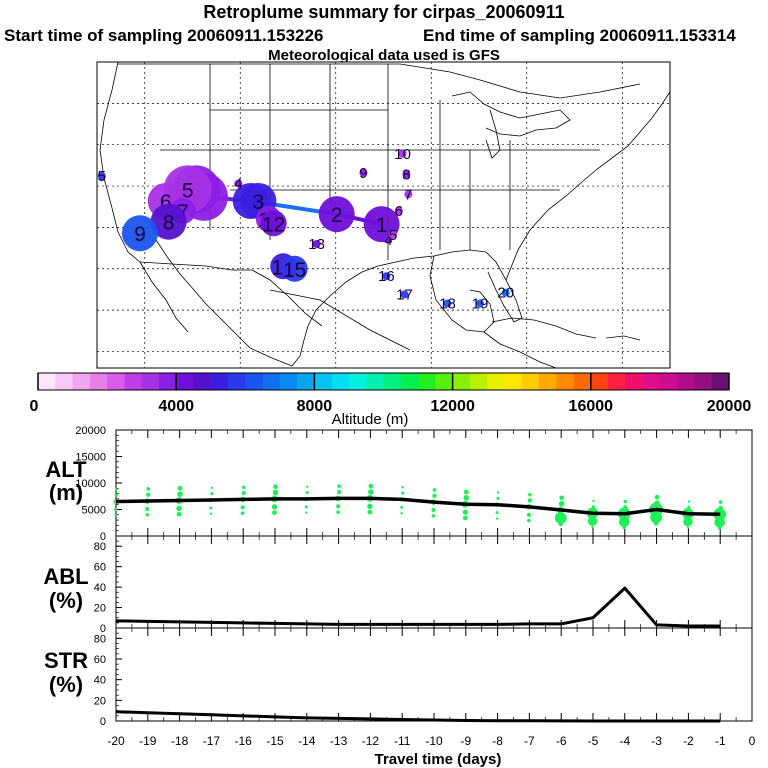  I want to click on x-tick-label: -18, so click(180, 741).